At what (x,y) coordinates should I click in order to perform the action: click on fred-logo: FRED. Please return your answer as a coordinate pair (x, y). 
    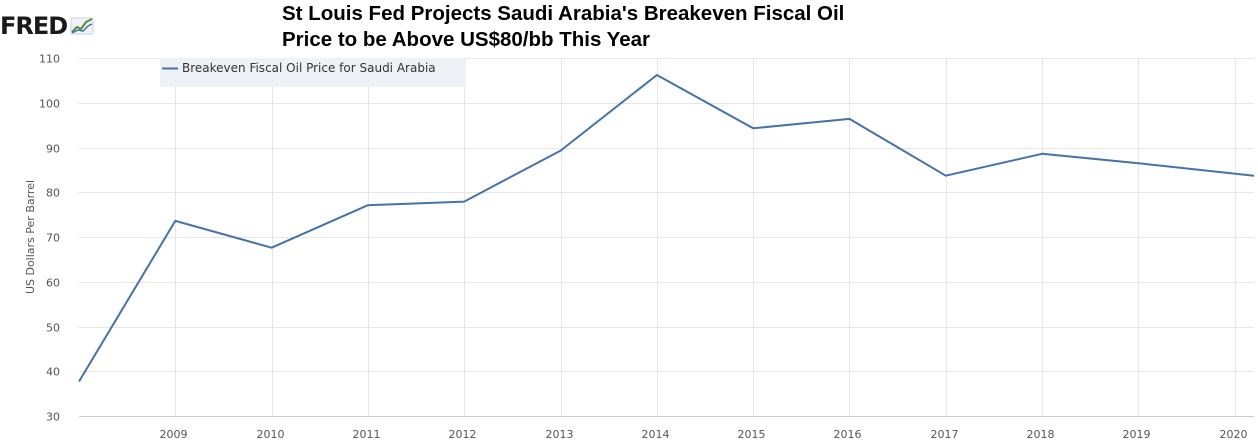
    Looking at the image, I should click on (47, 26).